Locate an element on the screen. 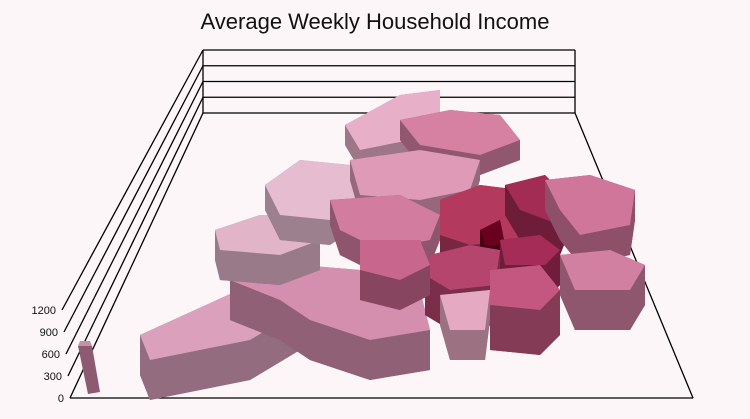 The width and height of the screenshot is (750, 419). z-axis-ticks: 0 300 600 900 1200 is located at coordinates (48, 355).